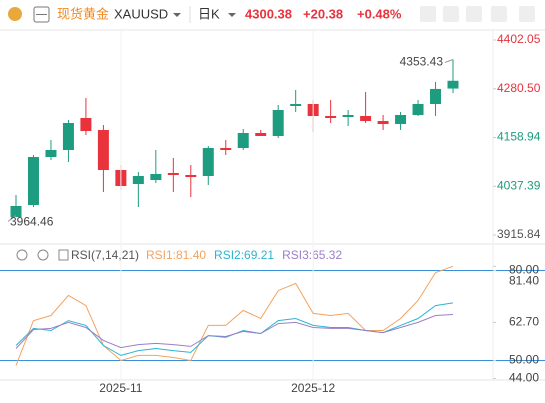 Image resolution: width=545 pixels, height=403 pixels. I want to click on high-label: 4353.43, so click(422, 62).